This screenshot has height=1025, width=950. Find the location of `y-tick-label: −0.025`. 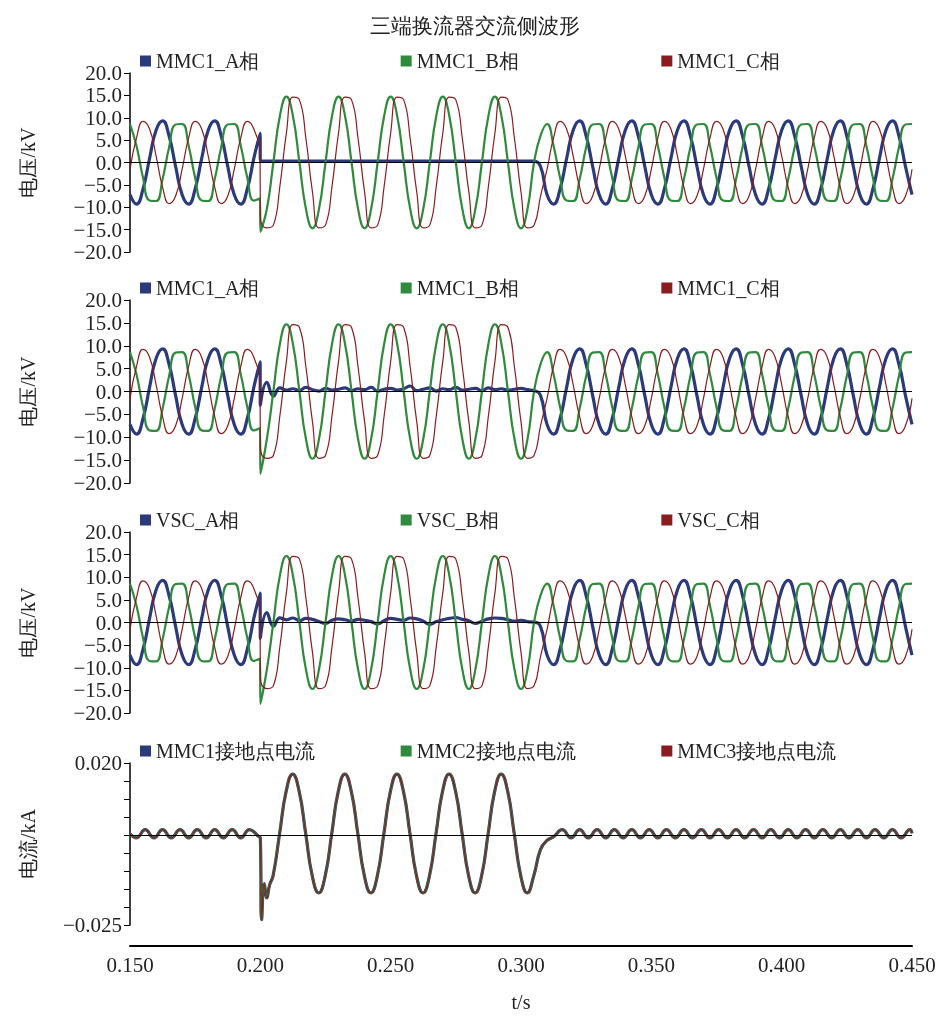

y-tick-label: −0.025 is located at coordinates (92, 925).